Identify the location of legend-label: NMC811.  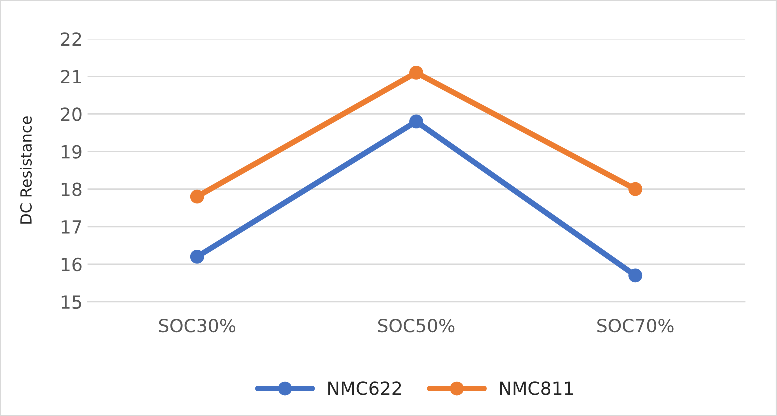
(537, 389).